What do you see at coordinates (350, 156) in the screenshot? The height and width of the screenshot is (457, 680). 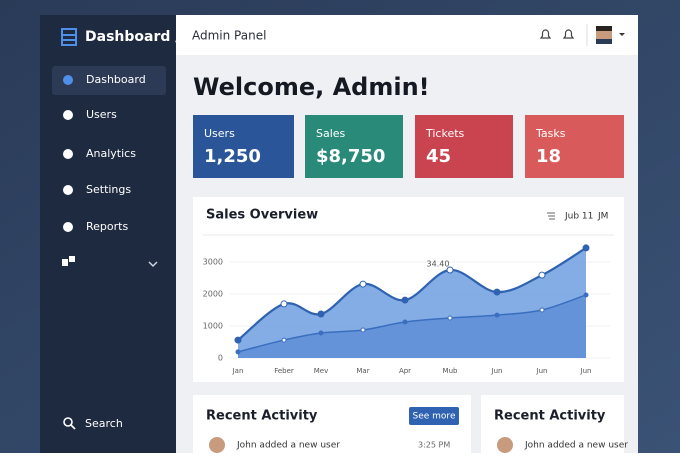 I see `stat-value: $8,750` at bounding box center [350, 156].